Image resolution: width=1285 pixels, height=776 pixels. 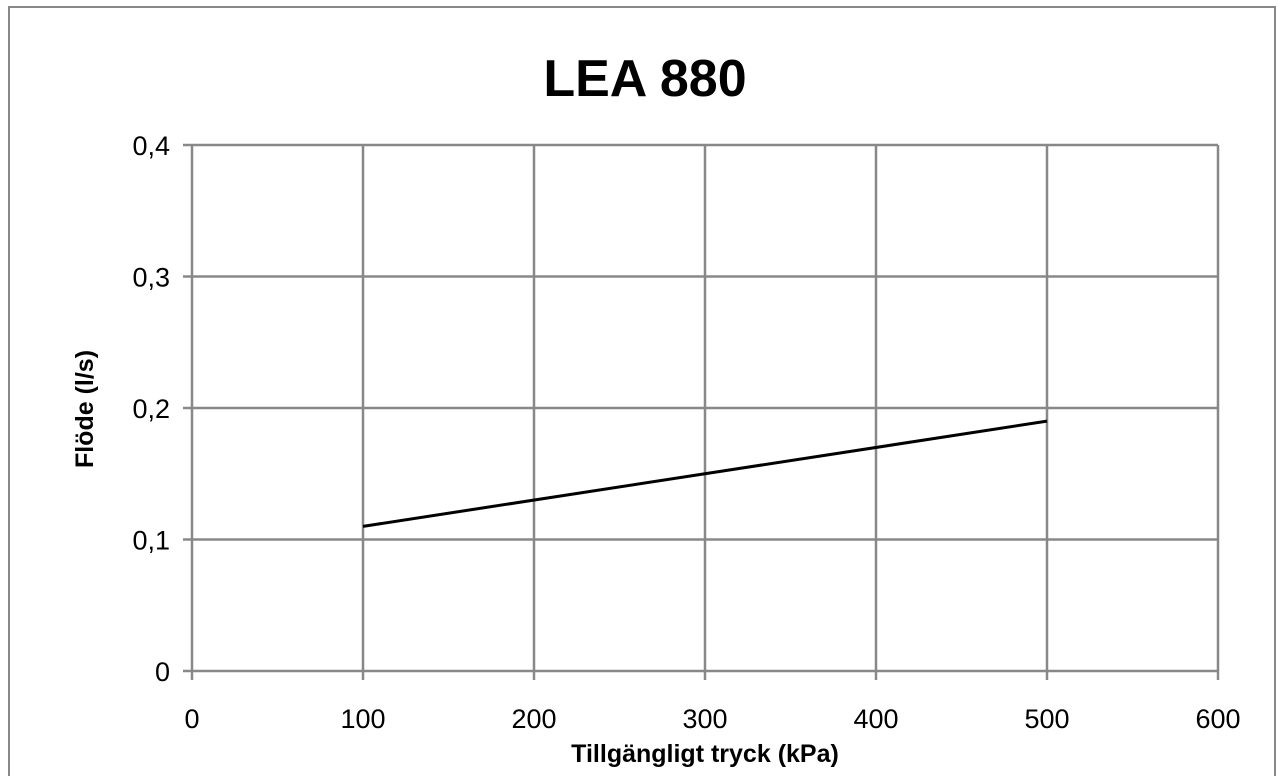 What do you see at coordinates (151, 278) in the screenshot?
I see `y-tick-label: 0,3` at bounding box center [151, 278].